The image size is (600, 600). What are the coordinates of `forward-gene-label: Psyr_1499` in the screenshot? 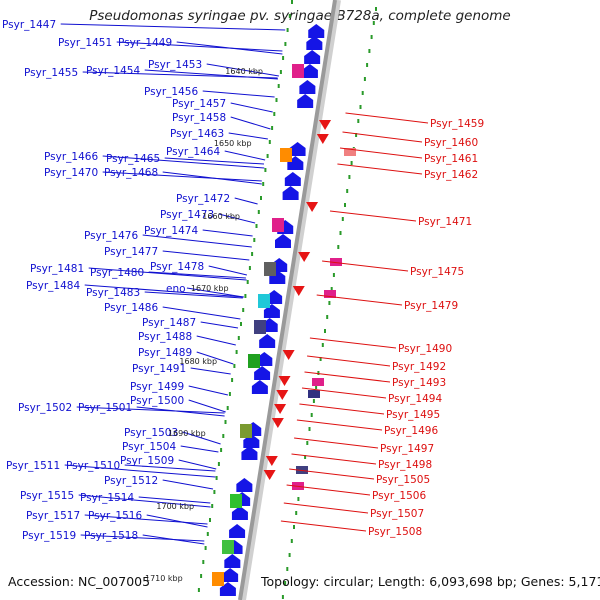 It's located at (157, 387).